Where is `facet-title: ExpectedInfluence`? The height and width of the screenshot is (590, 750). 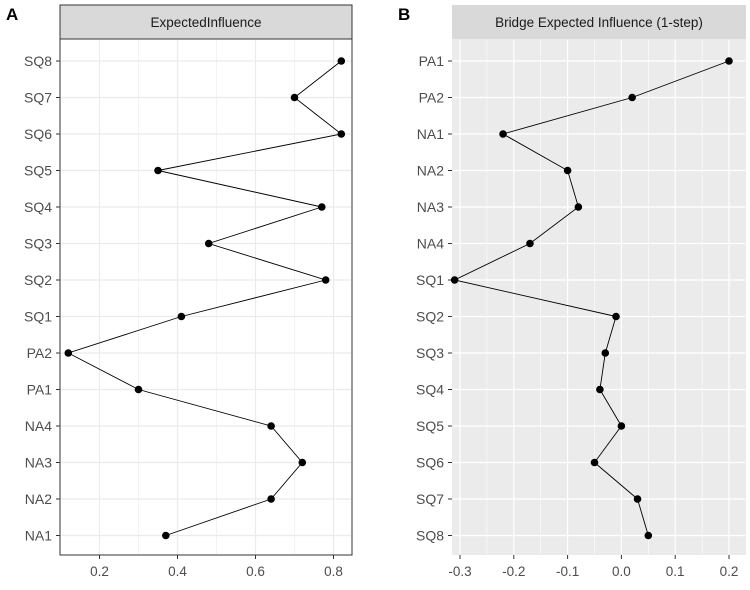 facet-title: ExpectedInfluence is located at coordinates (205, 22).